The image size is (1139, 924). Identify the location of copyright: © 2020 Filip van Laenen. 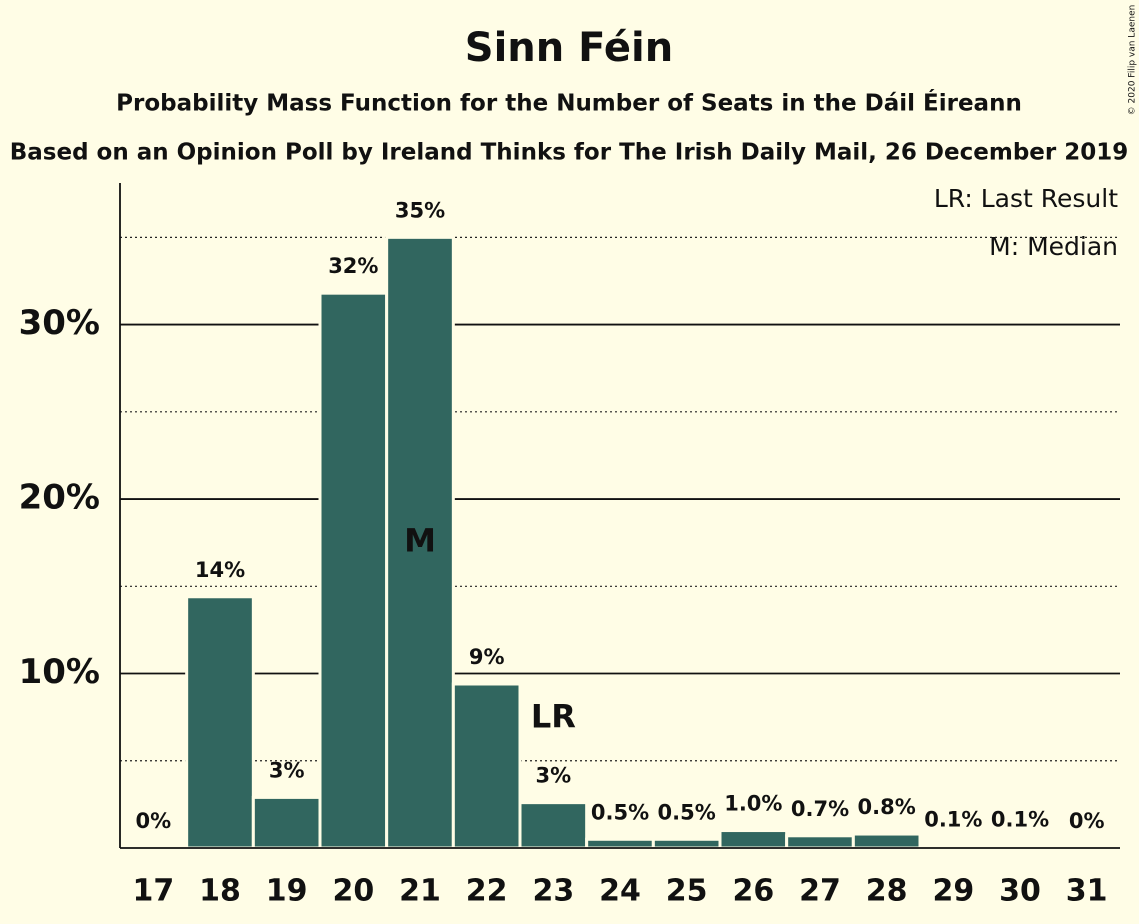
(1133, 60).